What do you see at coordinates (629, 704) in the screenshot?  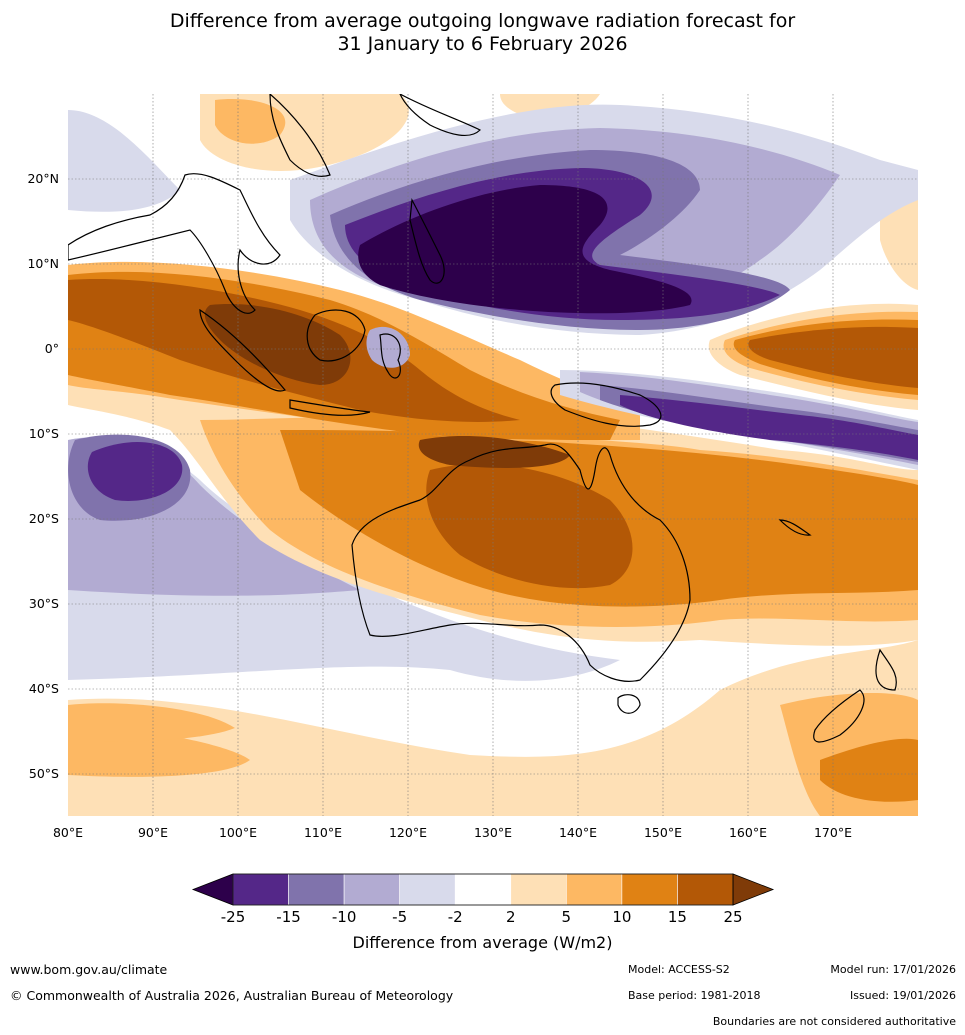 I see `tasmania-coastline` at bounding box center [629, 704].